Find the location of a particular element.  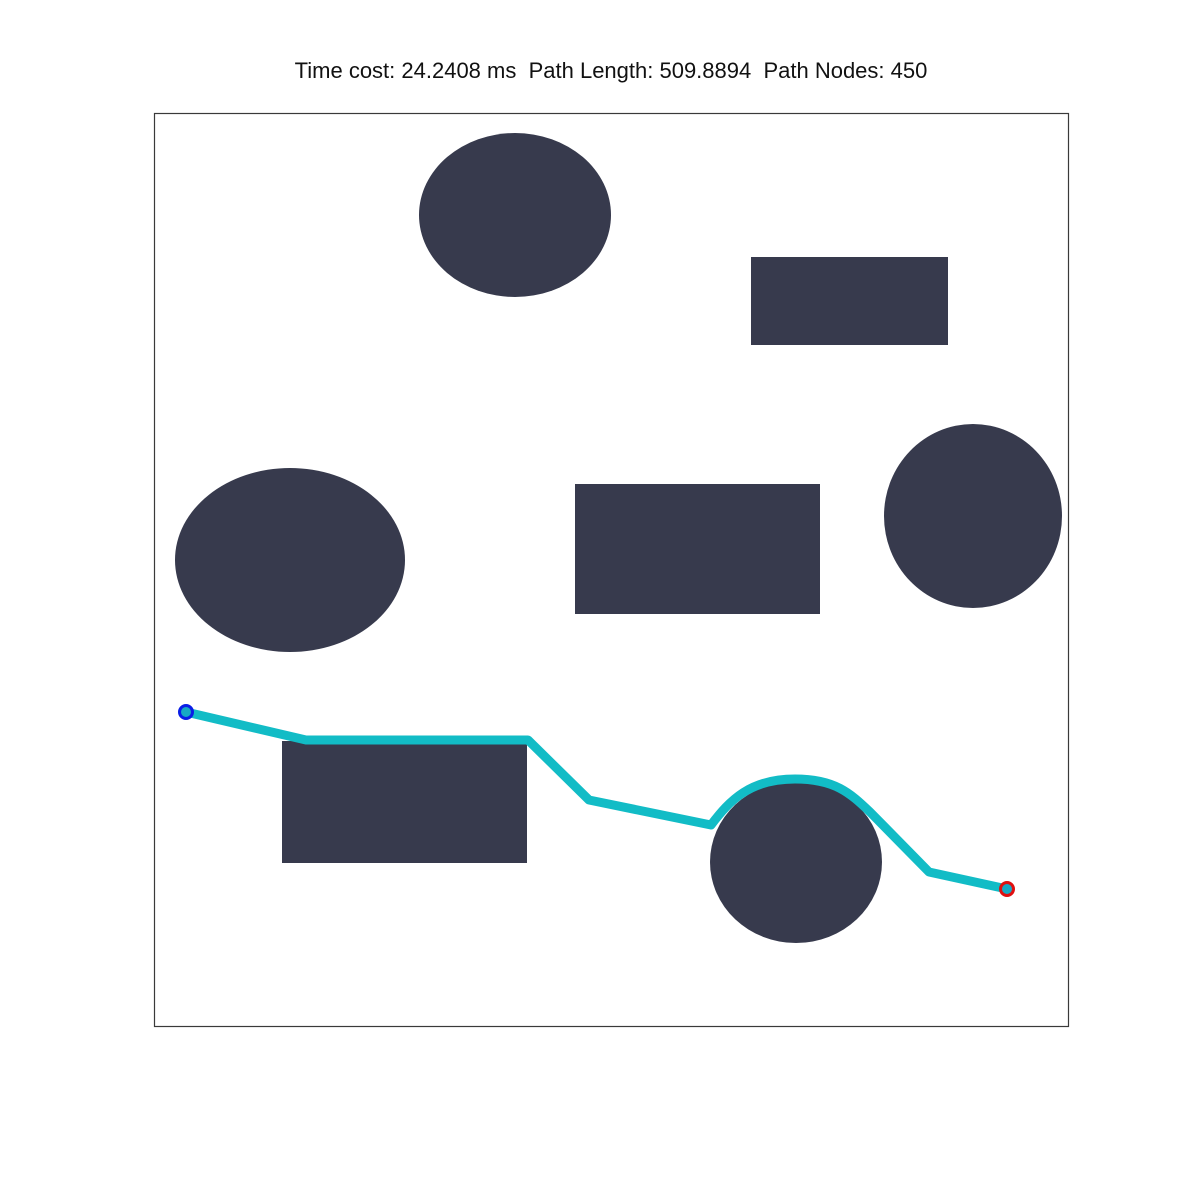

ellipse-obstacle-top is located at coordinates (515, 215).